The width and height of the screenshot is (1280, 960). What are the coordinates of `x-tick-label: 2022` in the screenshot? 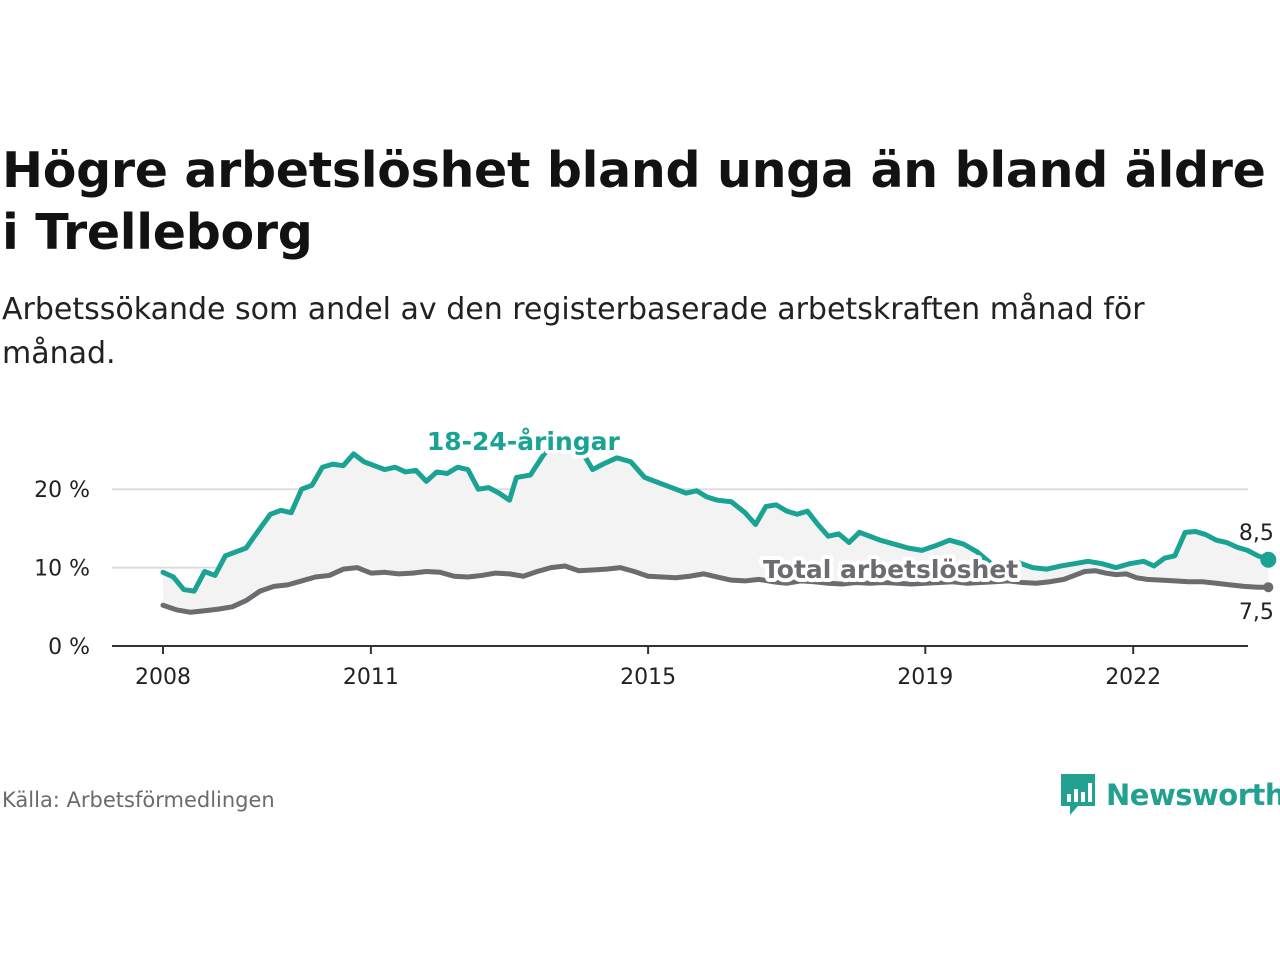 It's located at (1133, 677).